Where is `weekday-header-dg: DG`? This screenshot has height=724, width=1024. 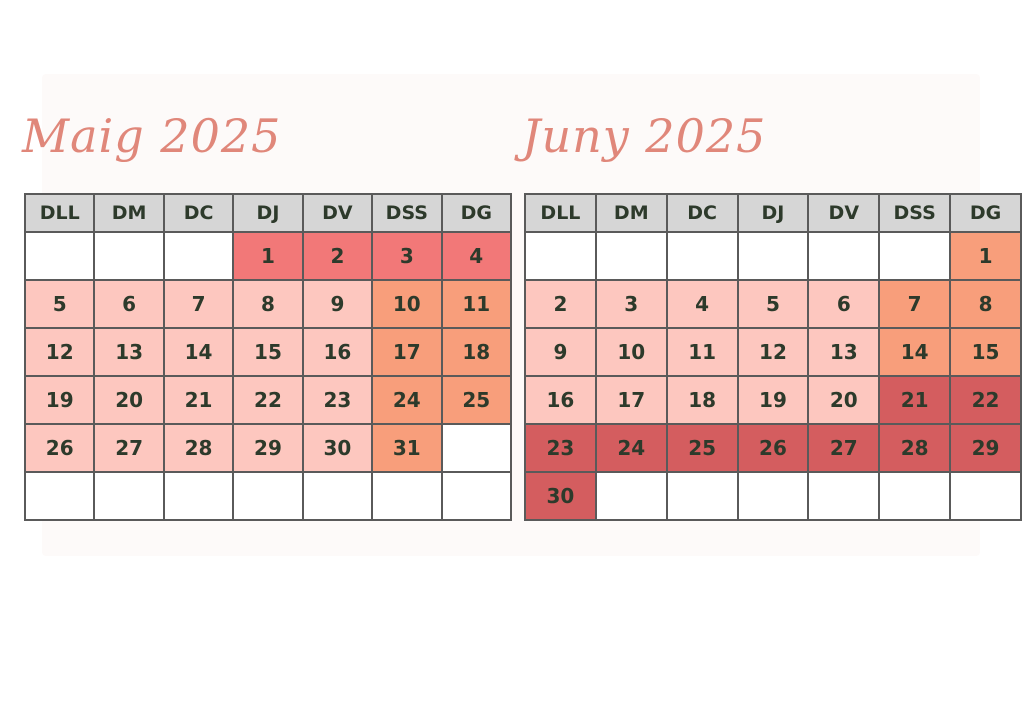
weekday-header-dg: DG is located at coordinates (985, 213).